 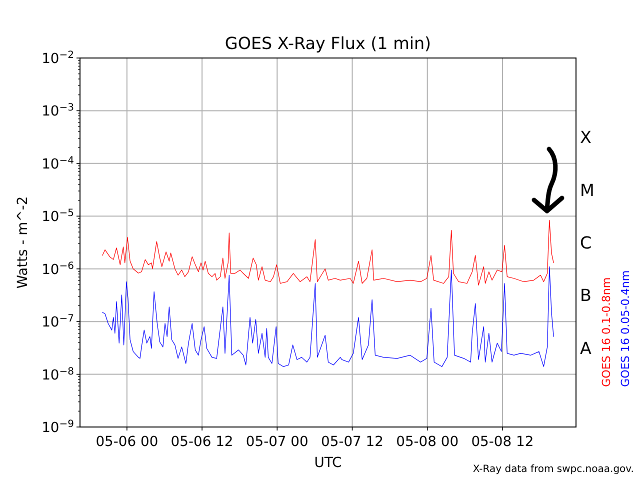 I want to click on chart-title: GOES X-Ray Flux (1 min), so click(x=328, y=43).